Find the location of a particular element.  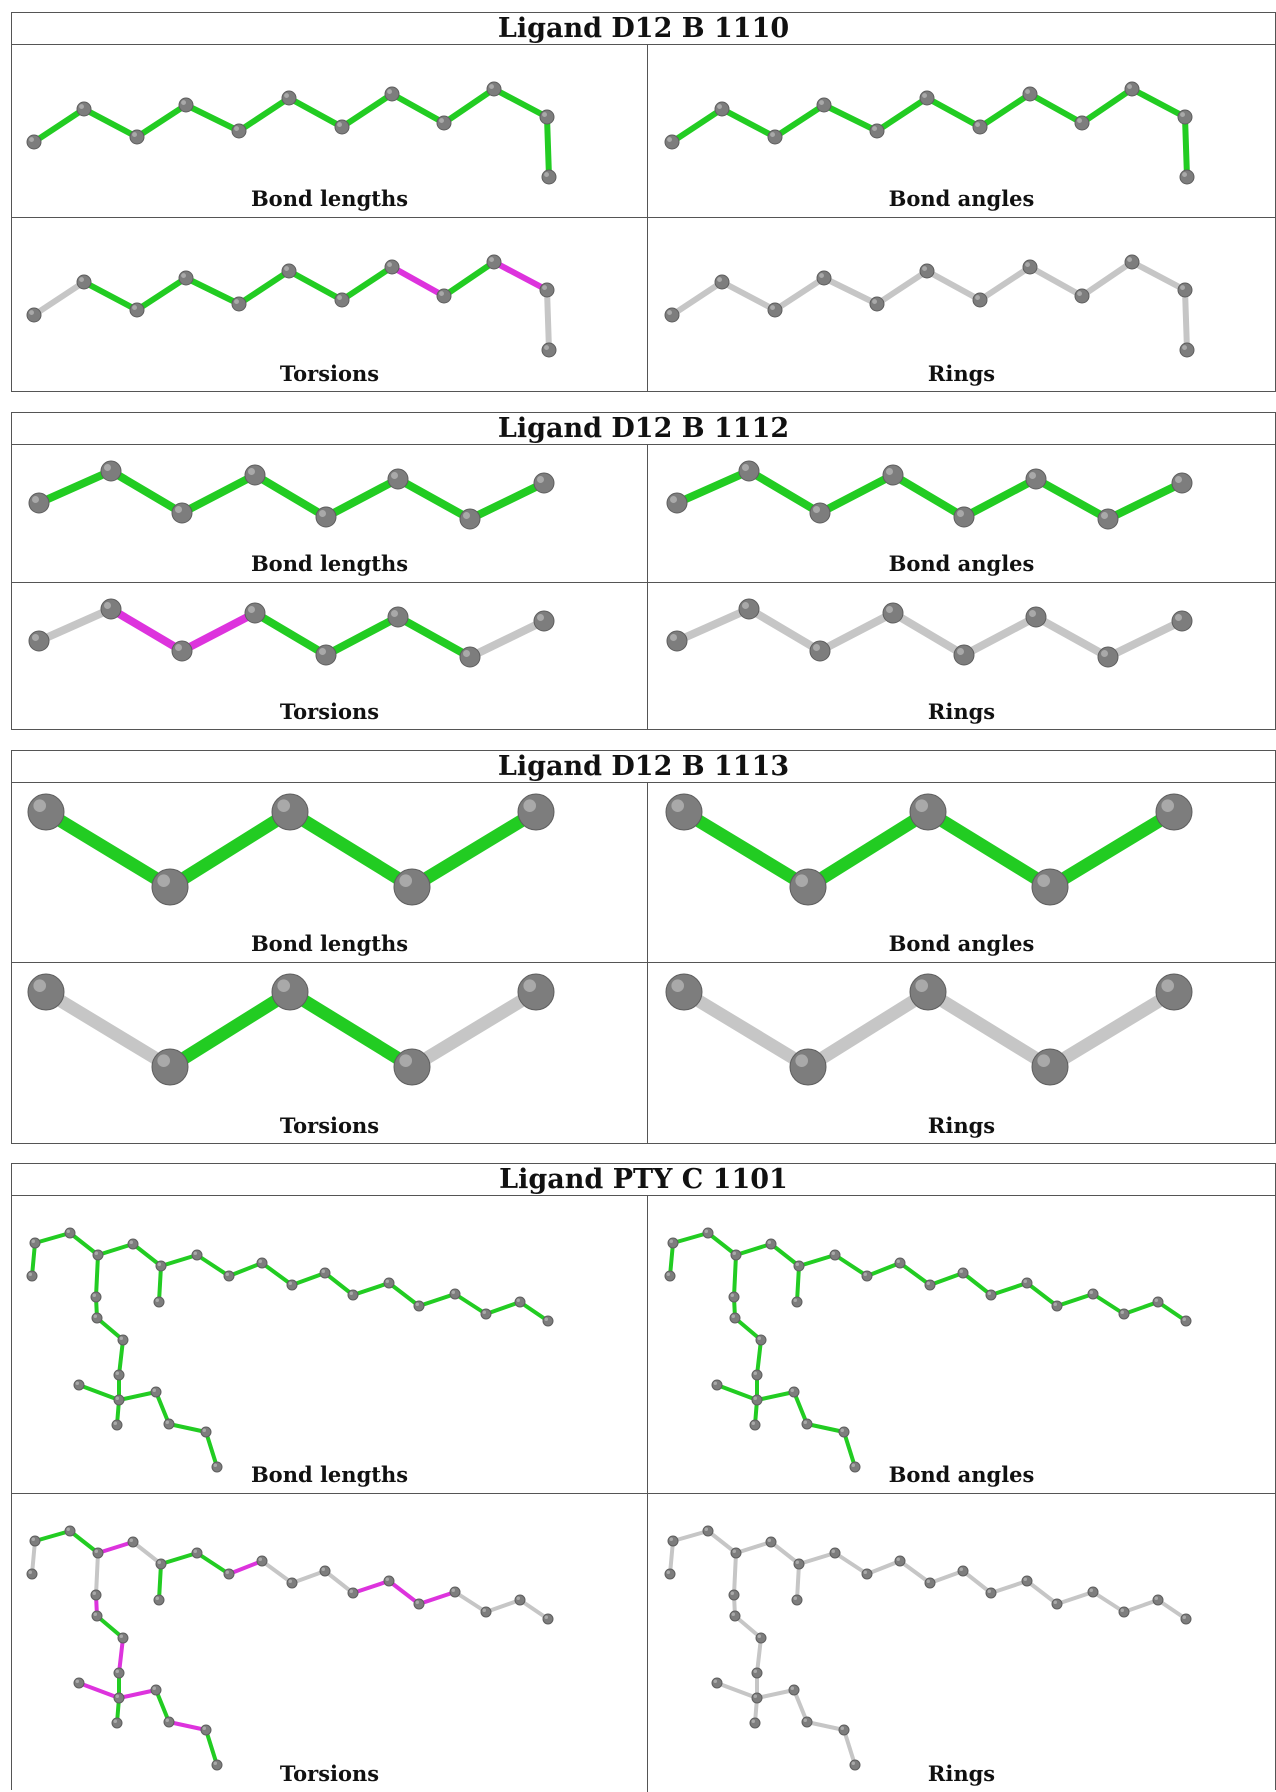

panel-bond-angles: Bond angles is located at coordinates (961, 514).